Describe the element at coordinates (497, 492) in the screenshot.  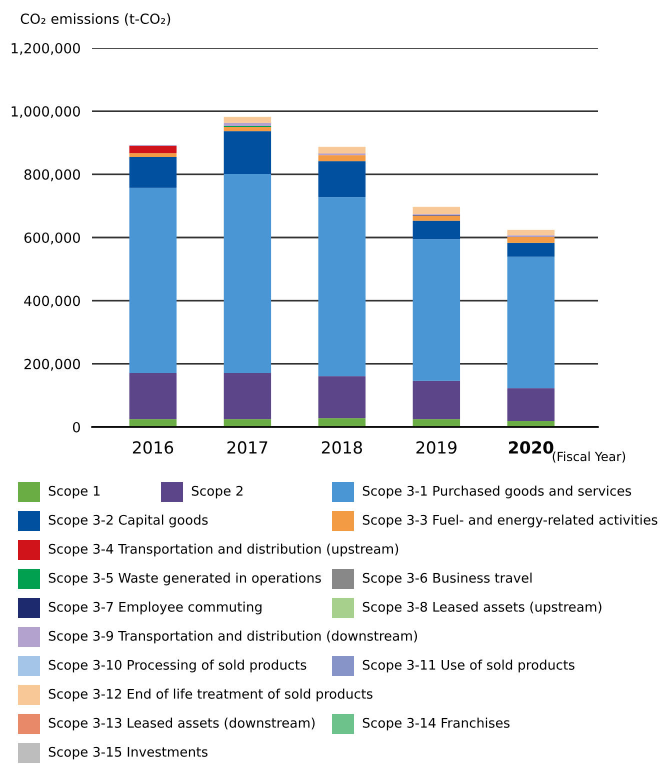
I see `legend-label: Scope 3-1 Purchased goods and services` at that location.